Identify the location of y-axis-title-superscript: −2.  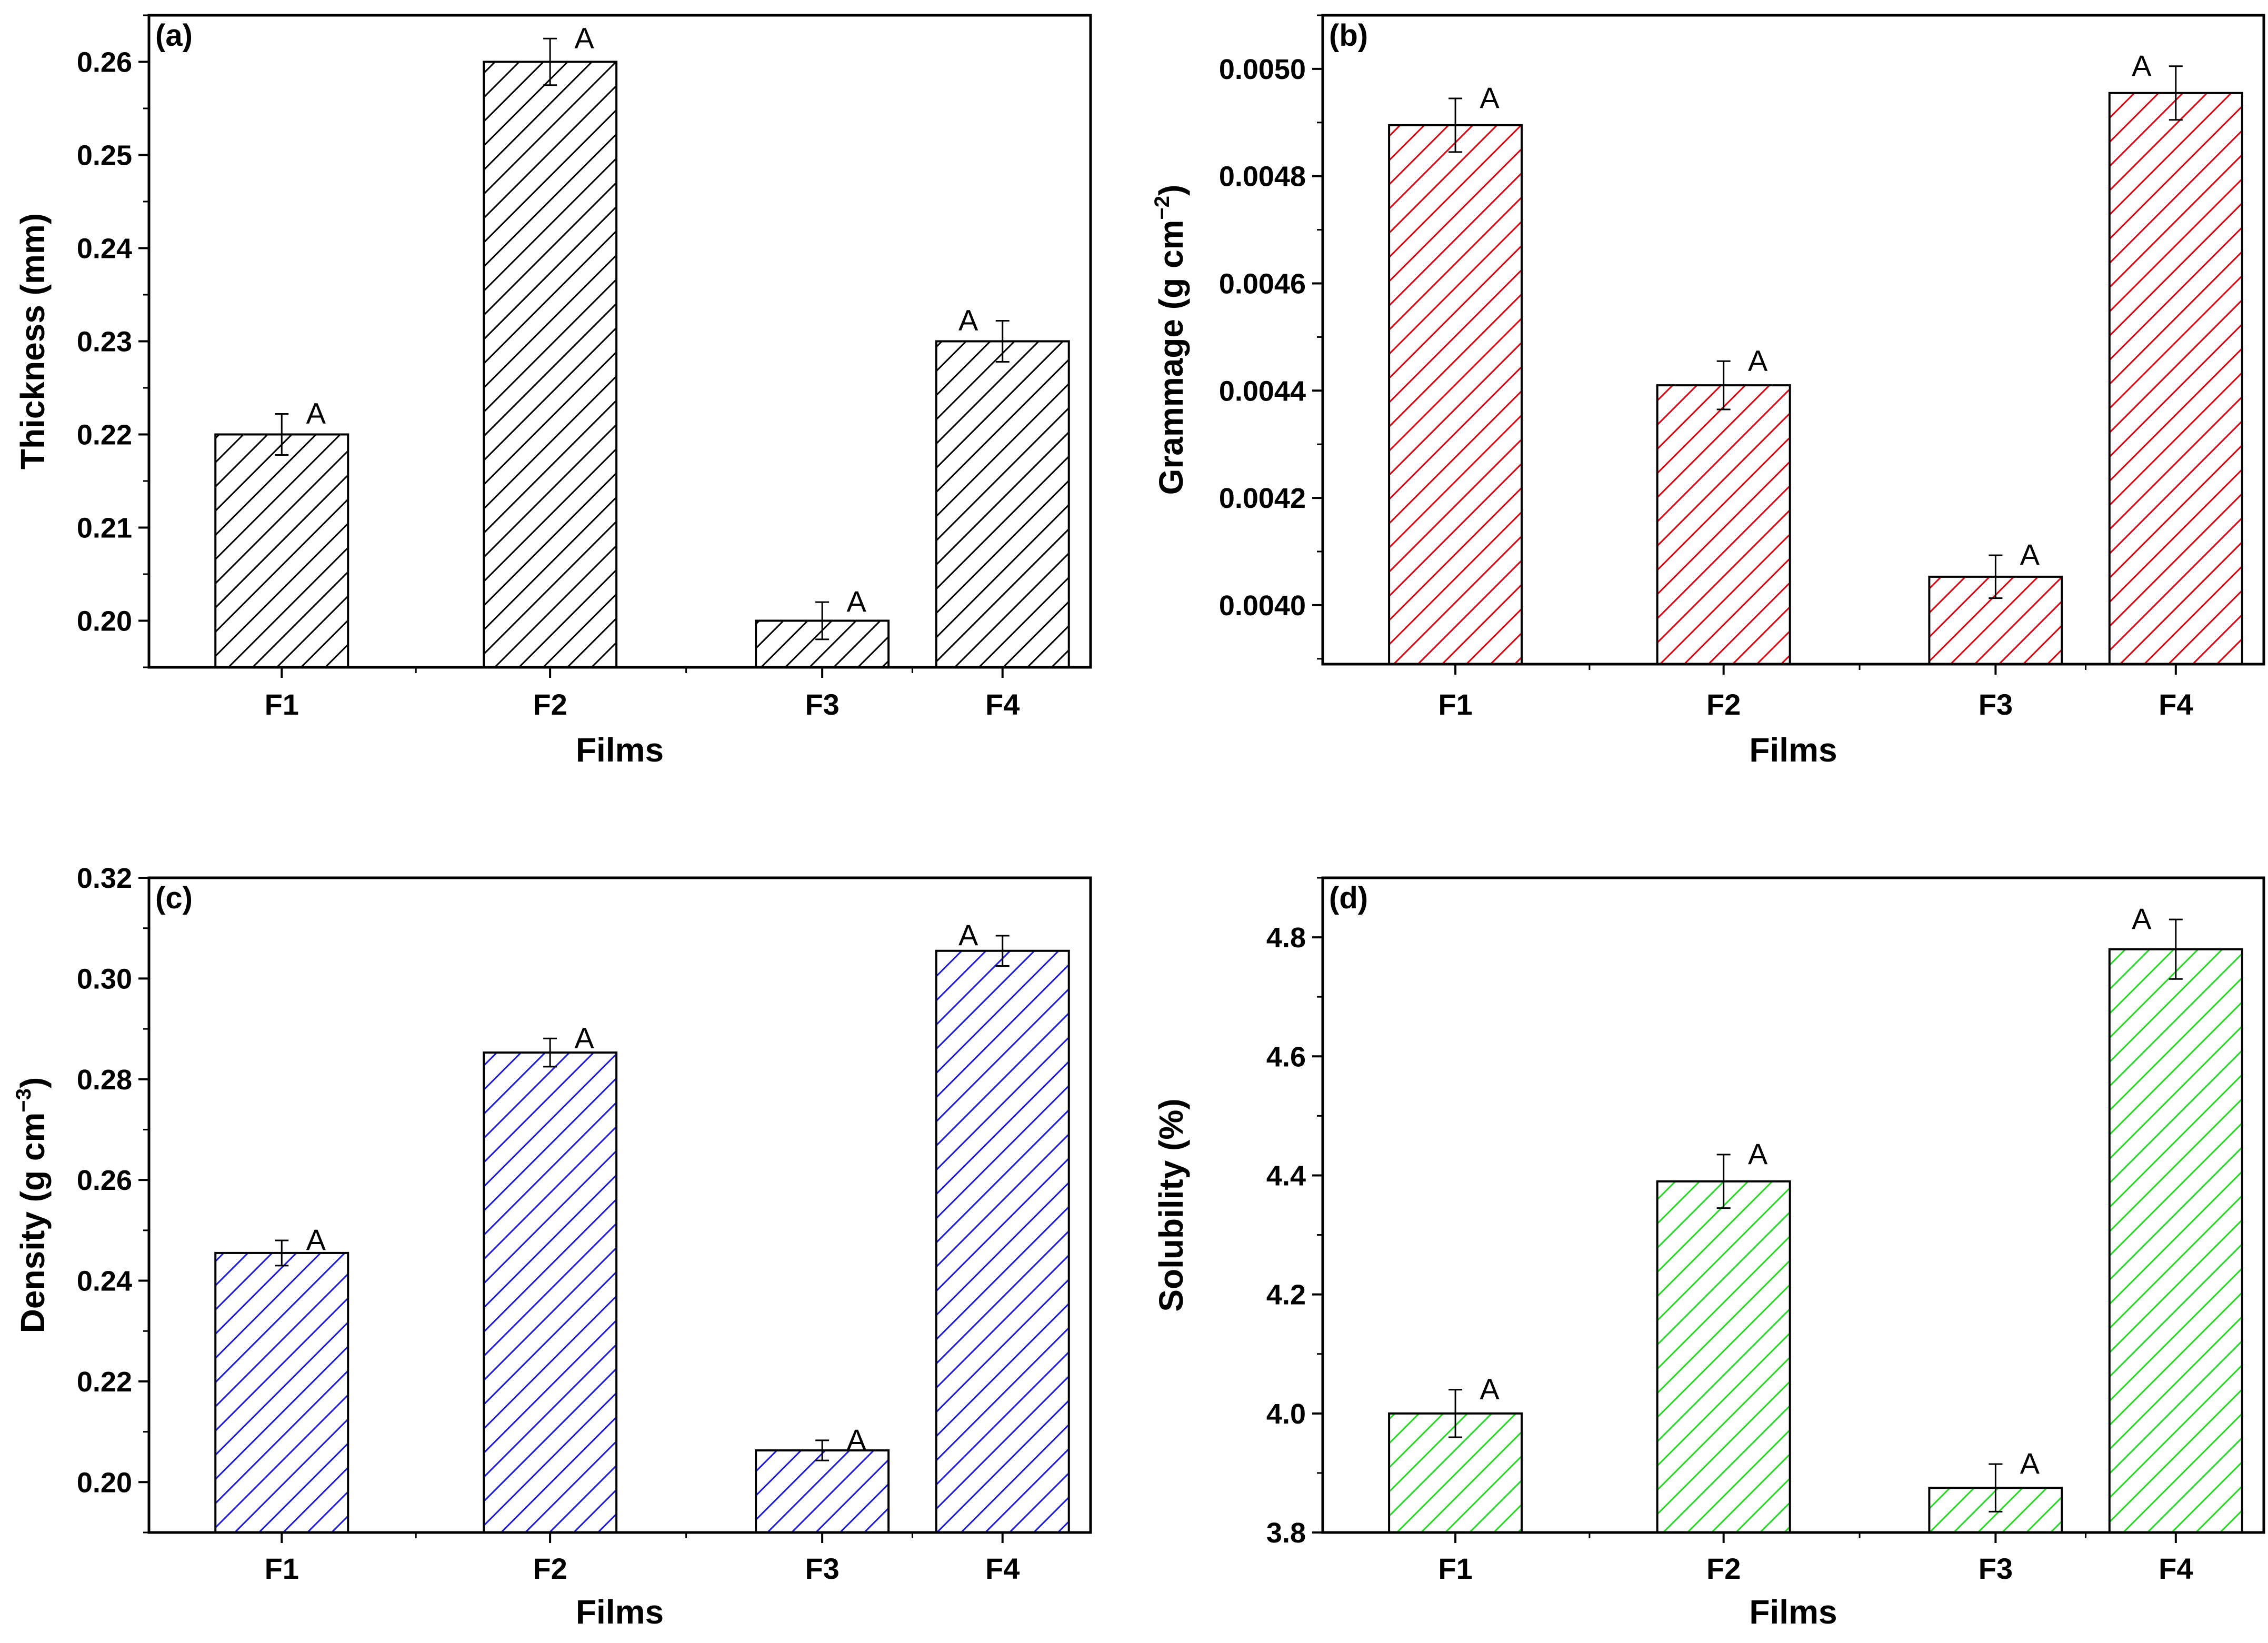
(1162, 208).